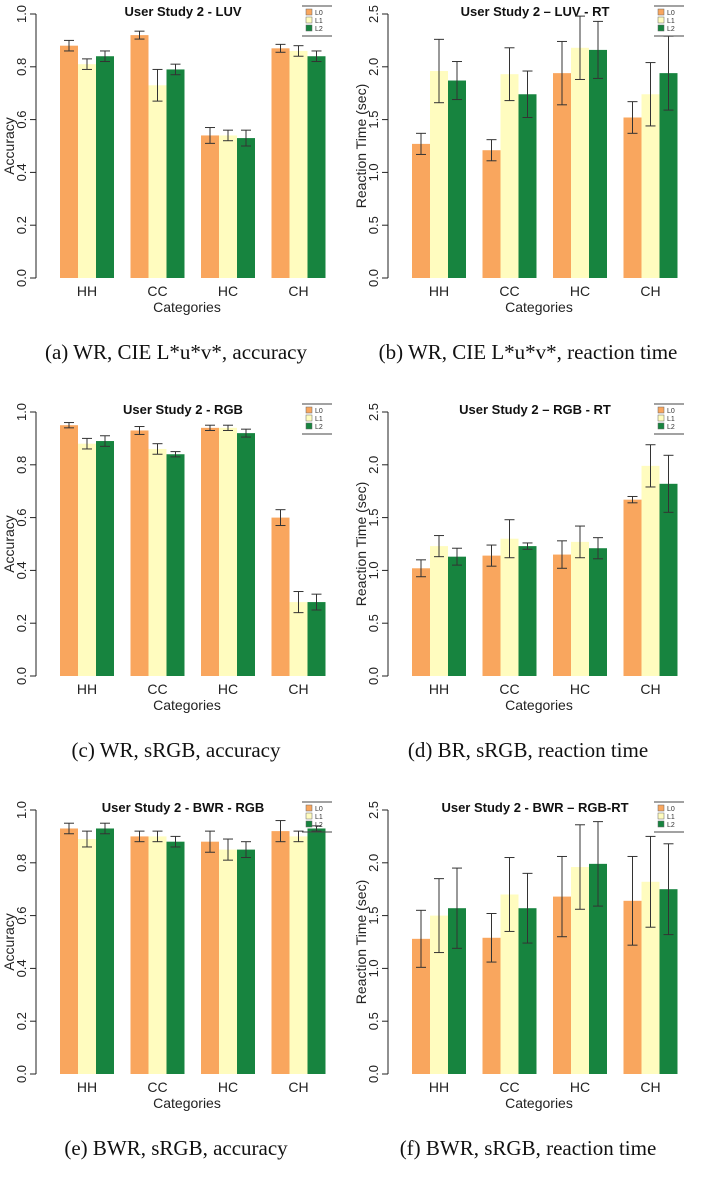 This screenshot has width=704, height=1194. What do you see at coordinates (105, 558) in the screenshot?
I see `bar-HH-L2` at bounding box center [105, 558].